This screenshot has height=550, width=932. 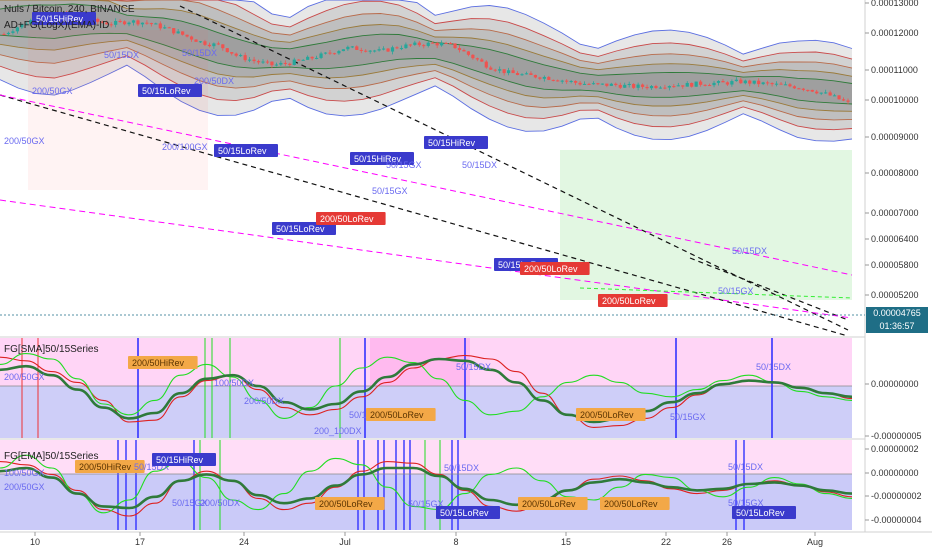 What do you see at coordinates (140, 542) in the screenshot?
I see `time-axis-label: 17` at bounding box center [140, 542].